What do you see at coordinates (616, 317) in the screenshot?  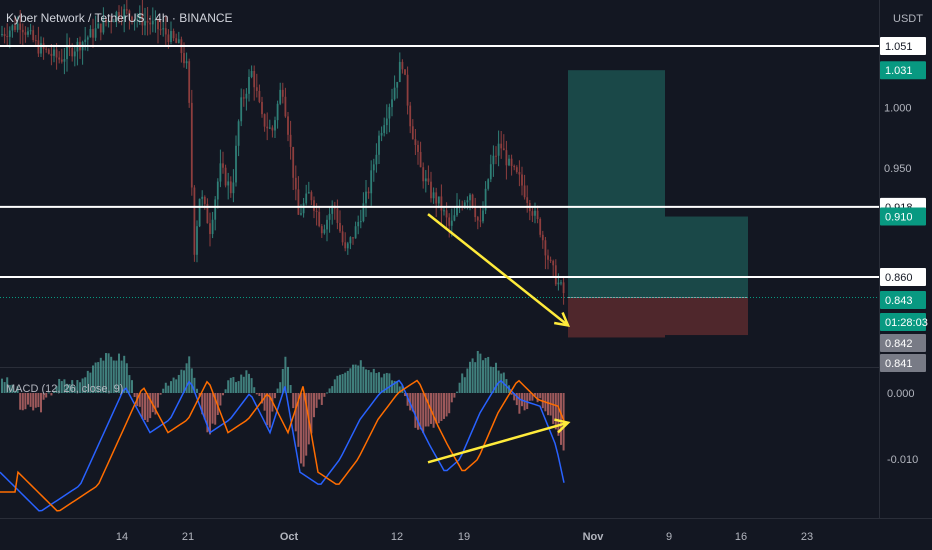 I see `position-1-stop-zone` at bounding box center [616, 317].